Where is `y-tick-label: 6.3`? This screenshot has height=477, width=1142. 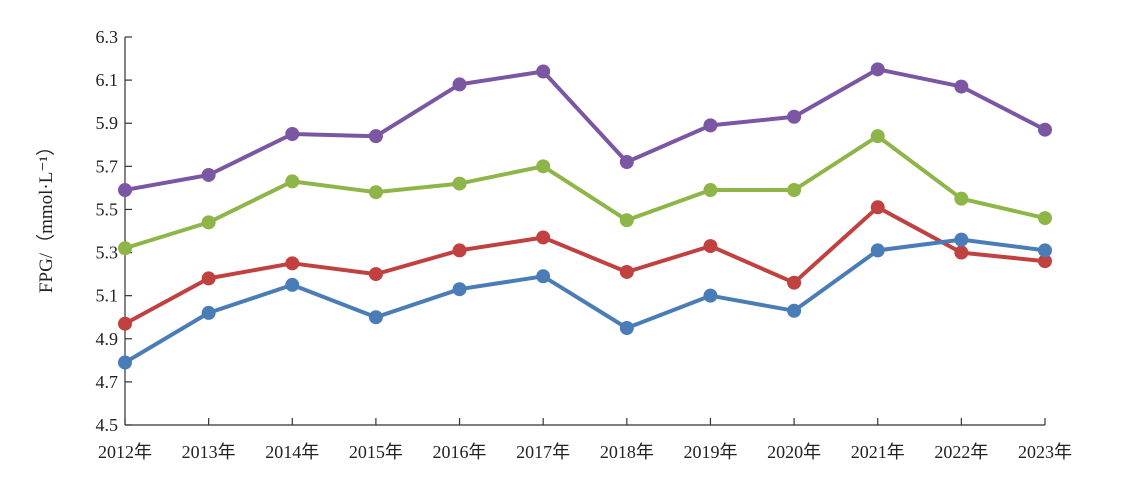
y-tick-label: 6.3 is located at coordinates (107, 37).